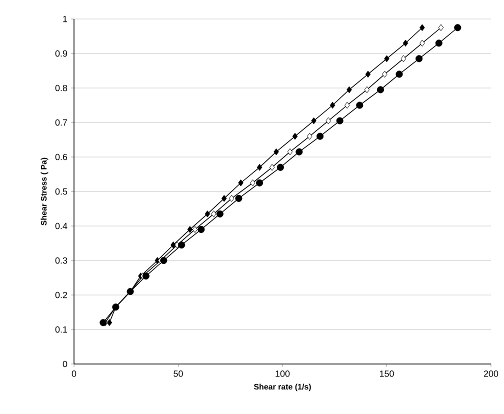 The image size is (504, 414). What do you see at coordinates (61, 260) in the screenshot?
I see `y-tick-label: 0.3` at bounding box center [61, 260].